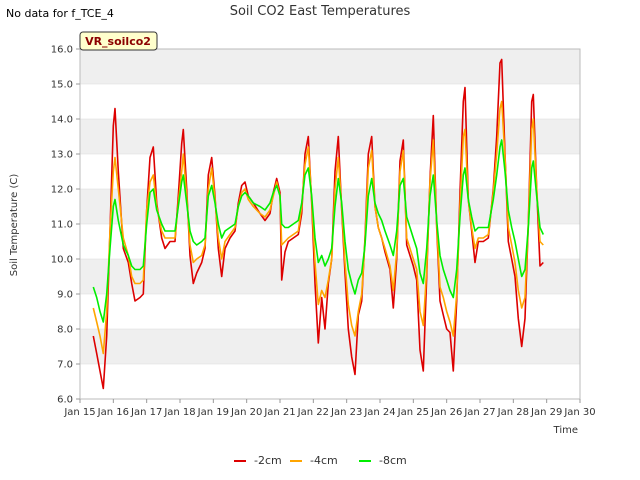 The width and height of the screenshot is (640, 480). I want to click on y-tick-label: 16.0, so click(62, 50).